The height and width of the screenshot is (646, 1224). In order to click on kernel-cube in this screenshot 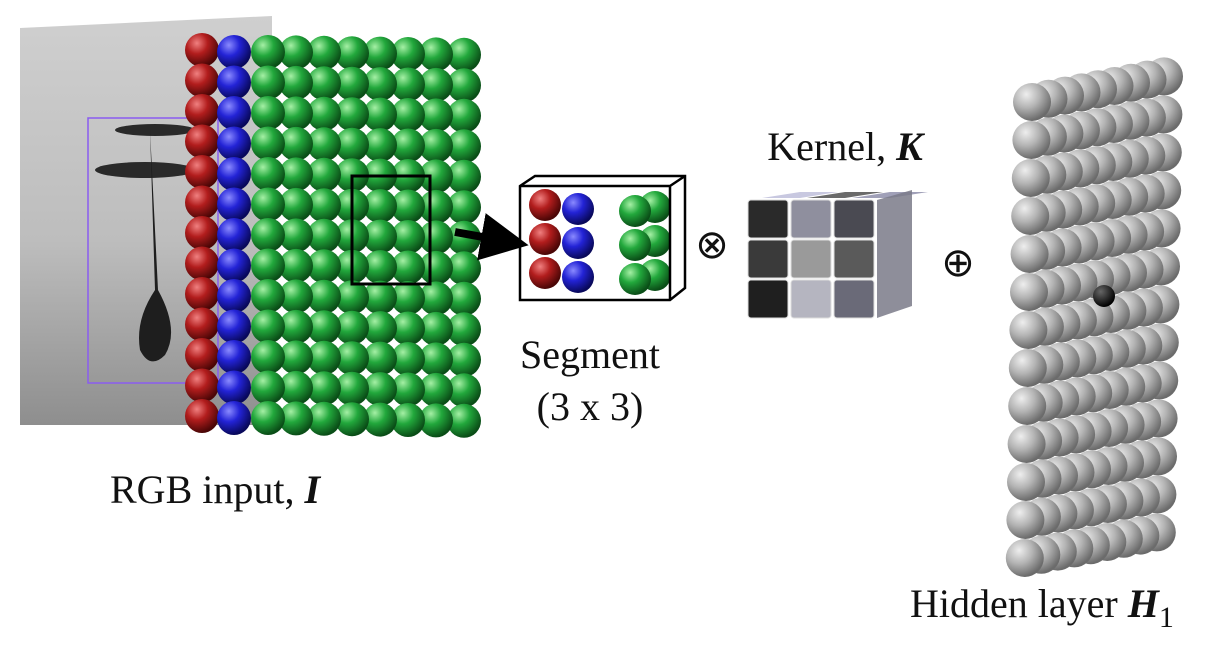, I will do `click(837, 254)`.